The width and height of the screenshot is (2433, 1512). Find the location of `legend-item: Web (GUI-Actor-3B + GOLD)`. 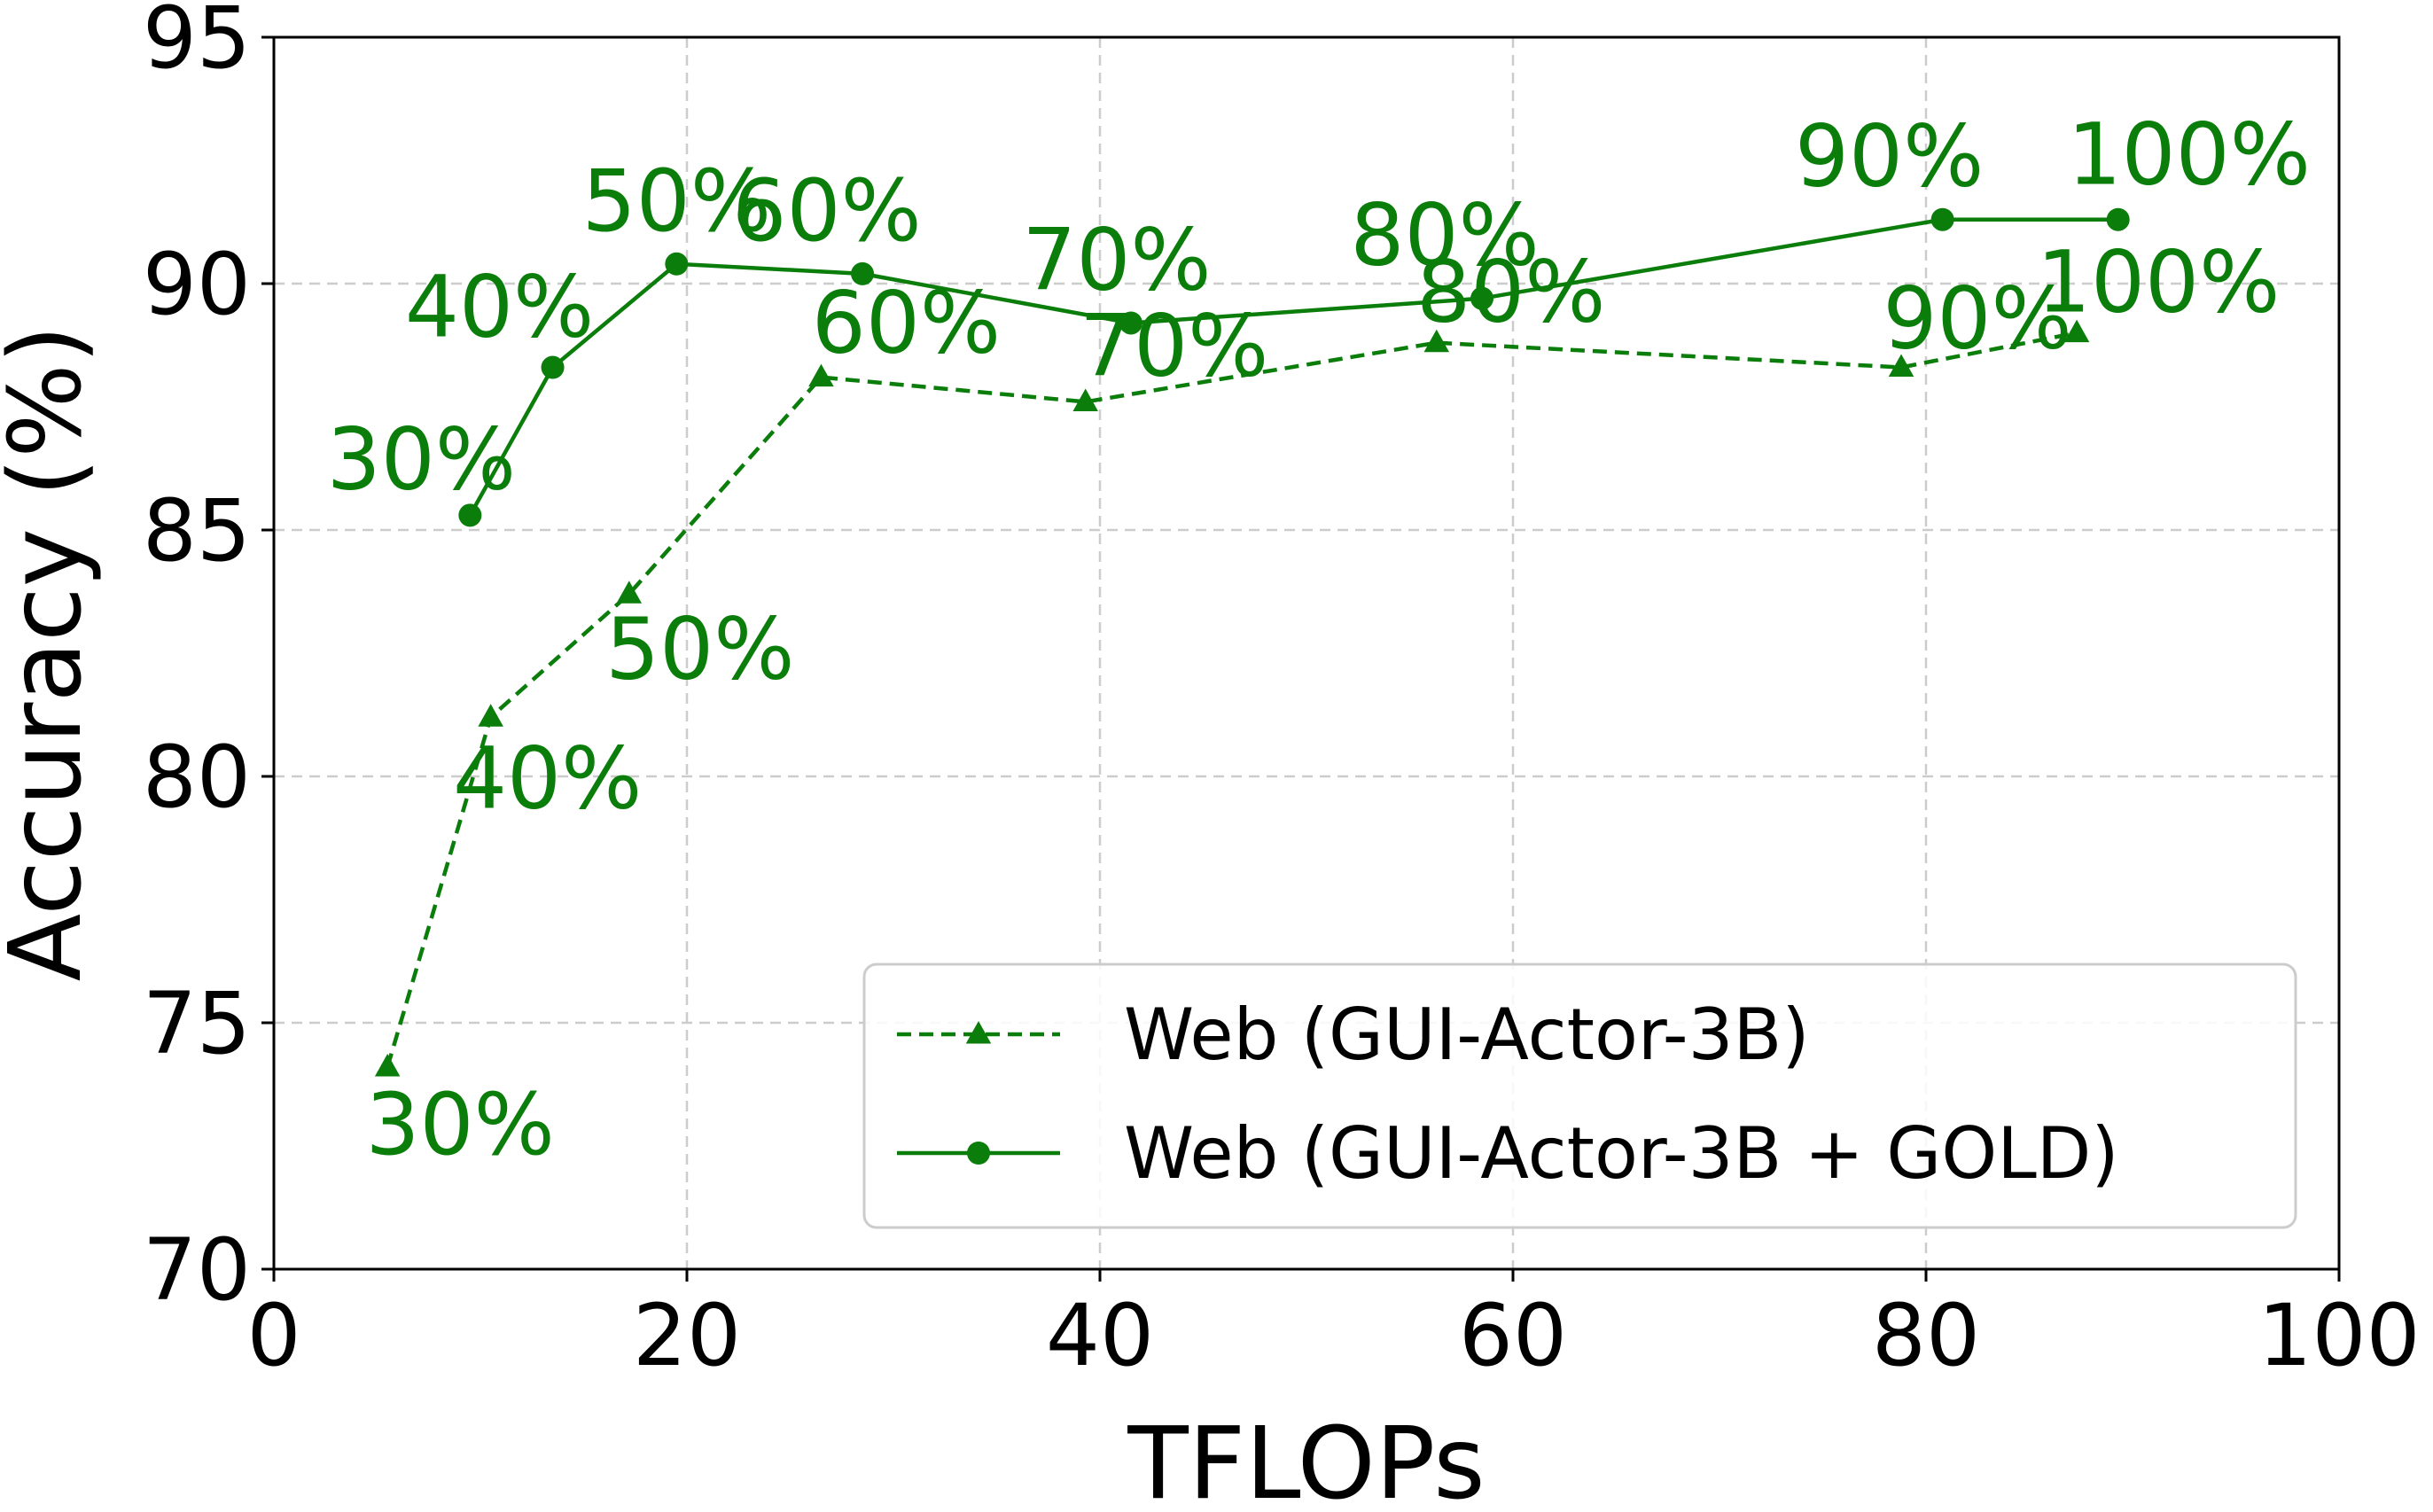

legend-item: Web (GUI-Actor-3B + GOLD) is located at coordinates (1508, 1153).